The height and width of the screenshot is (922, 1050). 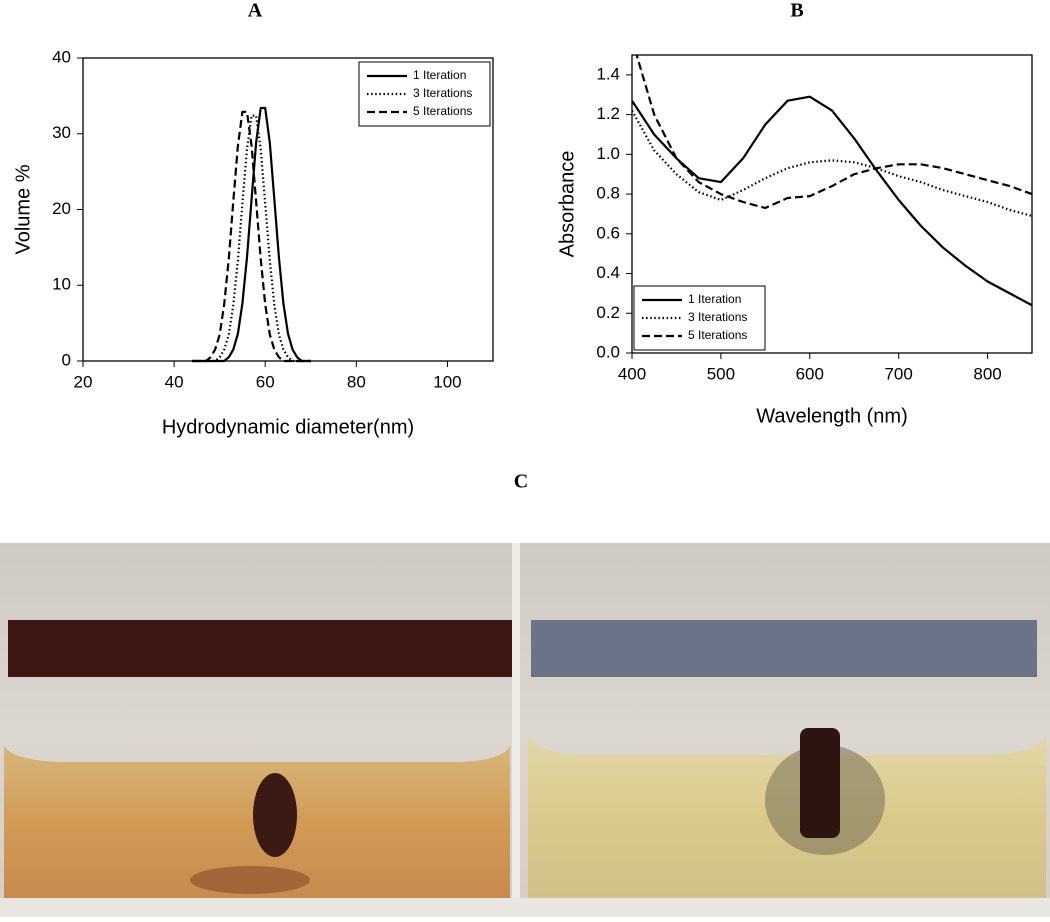 What do you see at coordinates (608, 113) in the screenshot?
I see `y-tick-label: 1.2` at bounding box center [608, 113].